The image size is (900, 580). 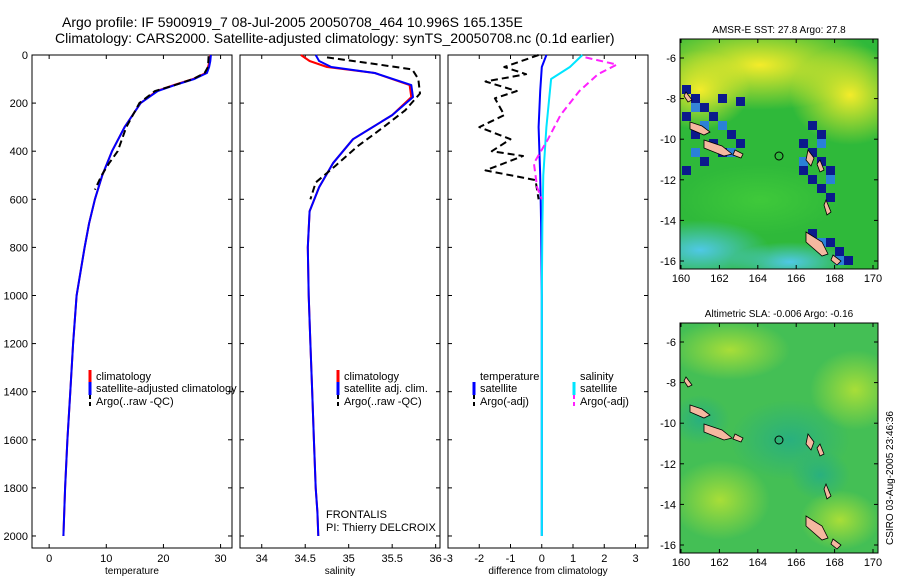 I want to click on difference-x-tick-label: 2, so click(x=604, y=559).